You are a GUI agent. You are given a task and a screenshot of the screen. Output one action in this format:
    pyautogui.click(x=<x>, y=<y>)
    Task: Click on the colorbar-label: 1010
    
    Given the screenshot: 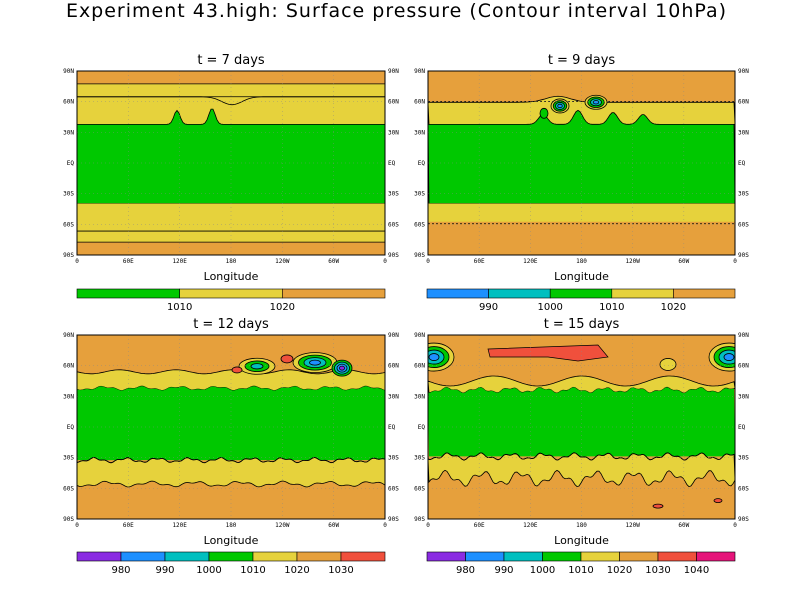 What is the action you would take?
    pyautogui.click(x=580, y=570)
    